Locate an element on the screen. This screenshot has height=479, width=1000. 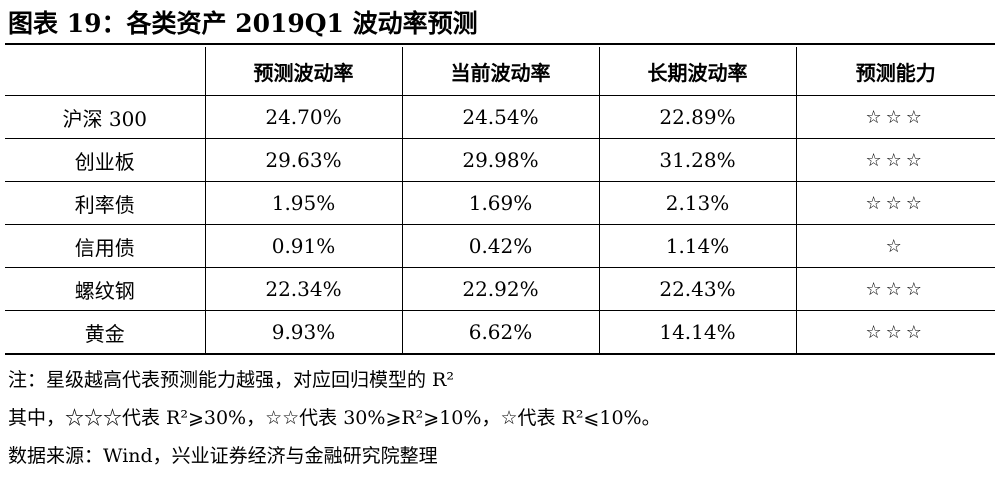
table-row: 螺纹钢 22.34% 22.92% 22.43% ☆☆☆ is located at coordinates (500, 289).